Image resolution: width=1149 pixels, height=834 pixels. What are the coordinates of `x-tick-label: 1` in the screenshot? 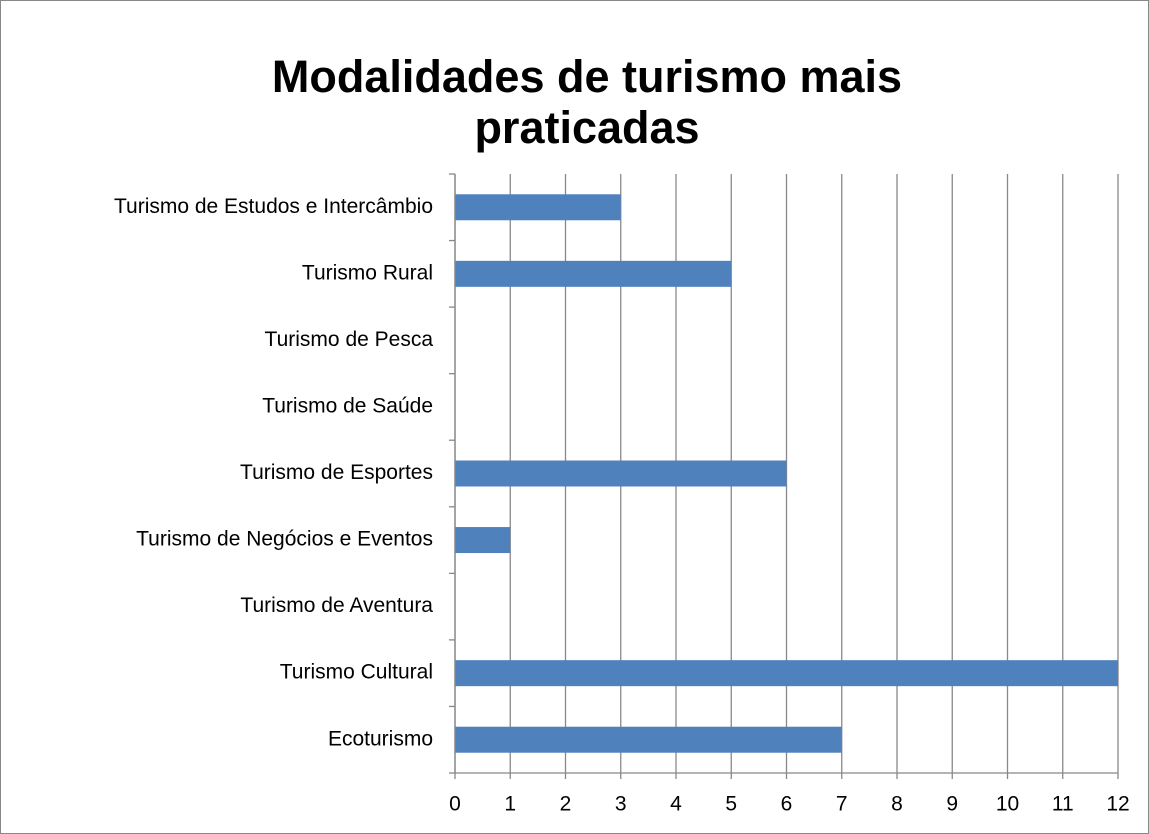 It's located at (510, 804).